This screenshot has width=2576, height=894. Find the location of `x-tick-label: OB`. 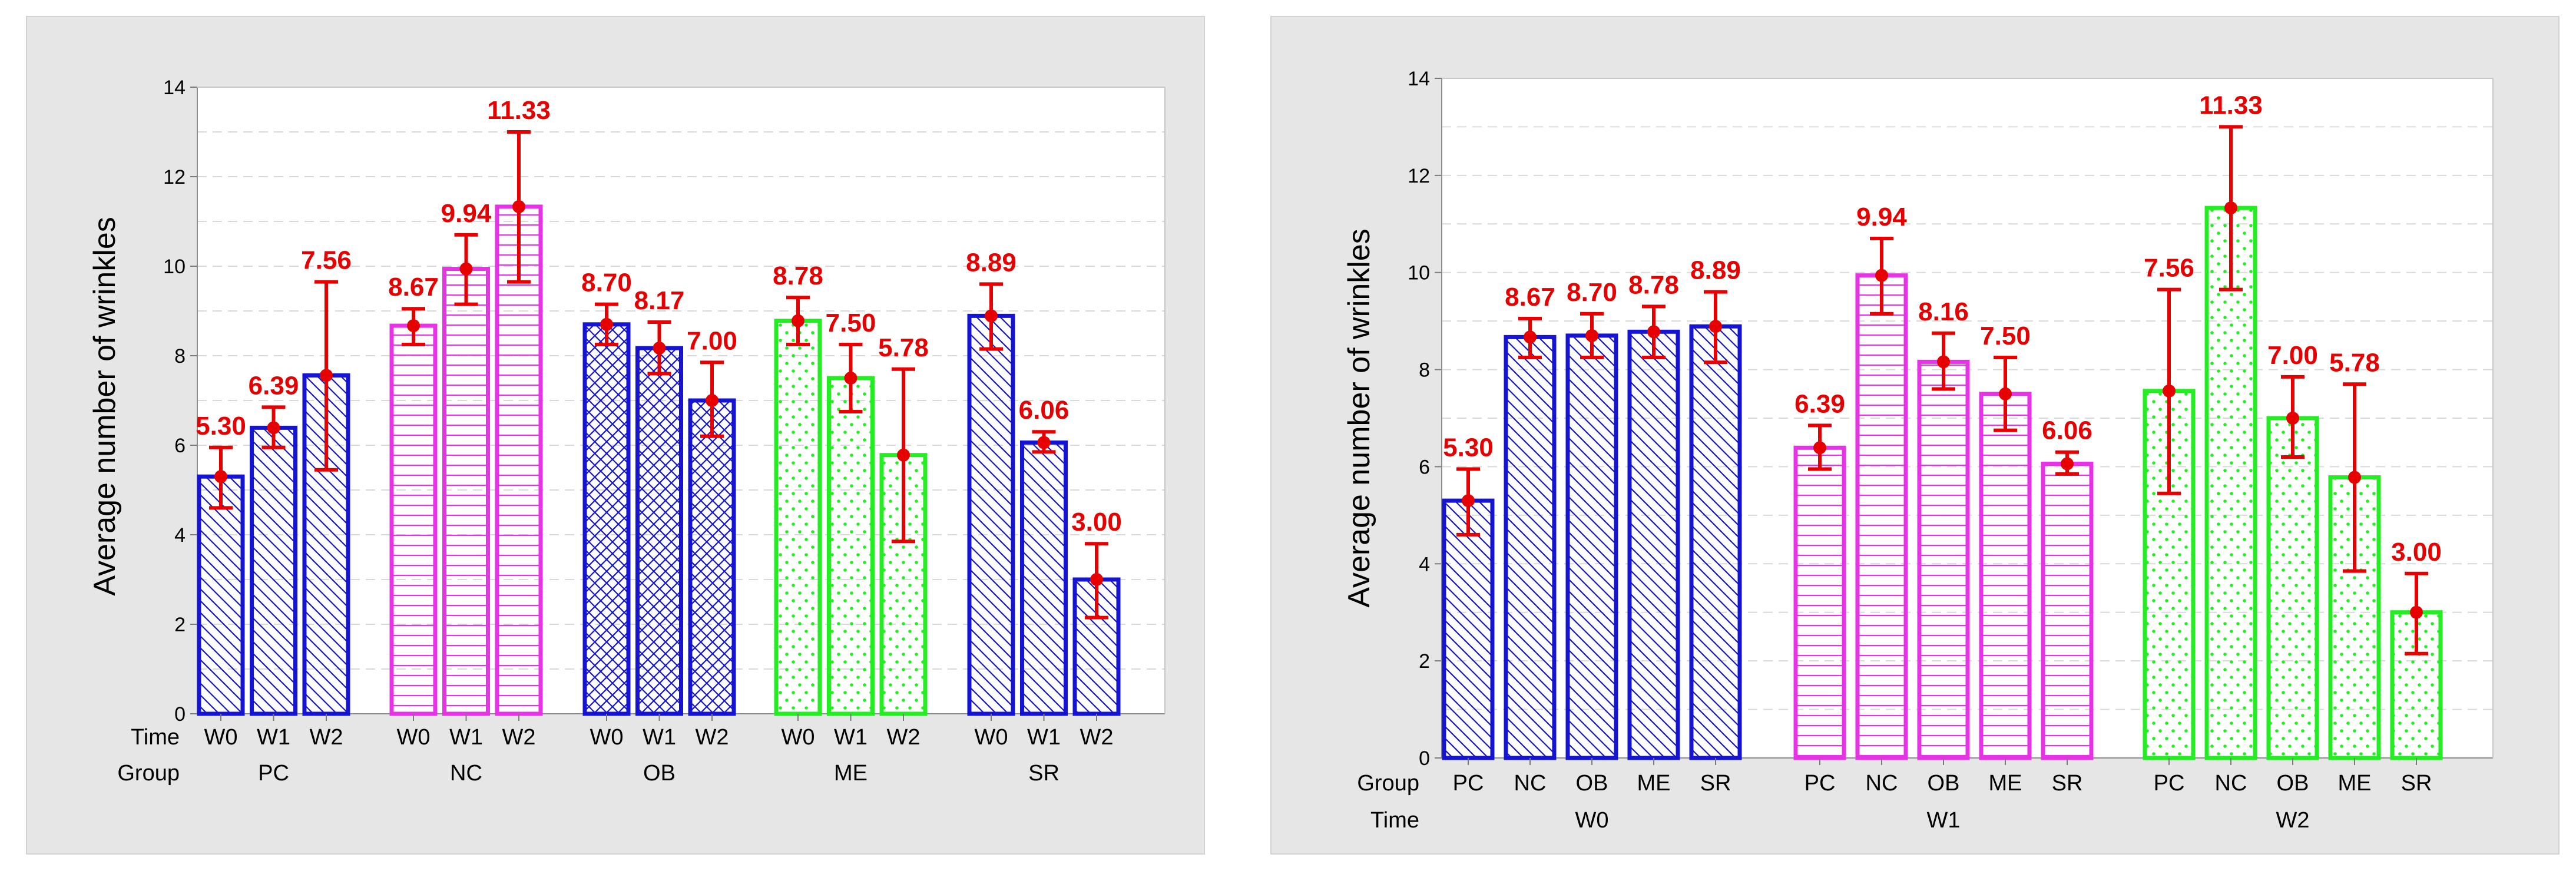

x-tick-label: OB is located at coordinates (2293, 784).